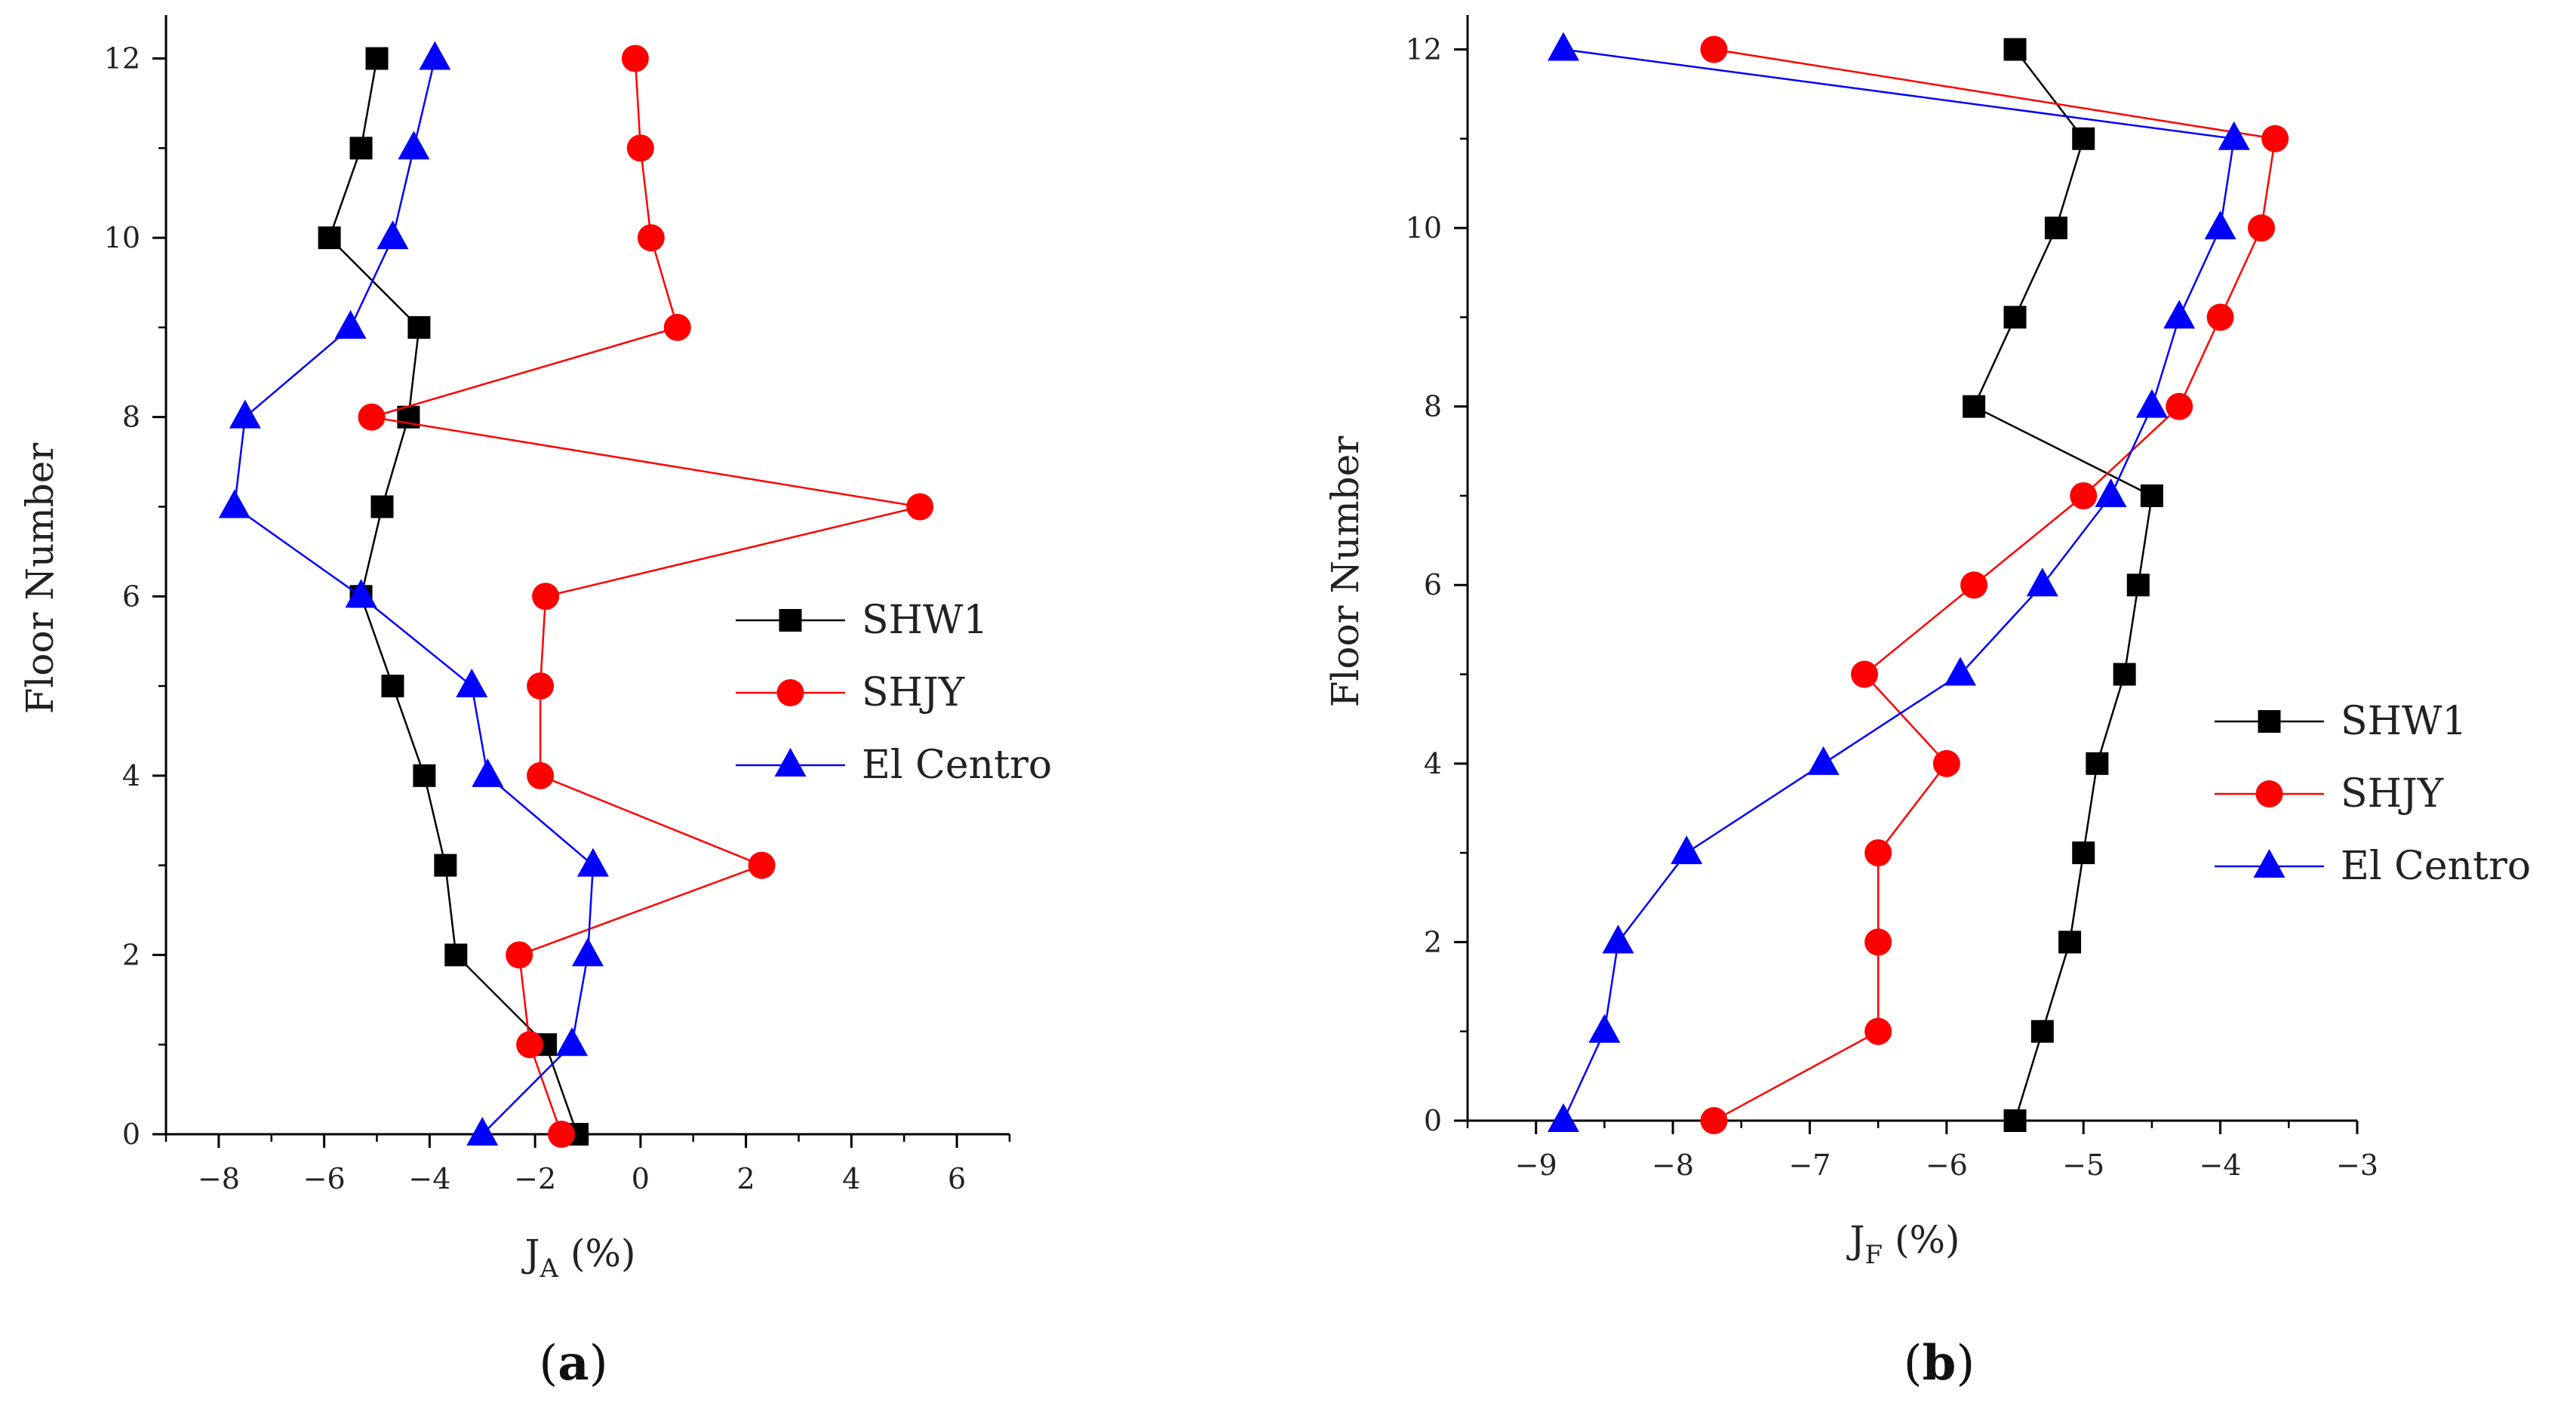 This screenshot has height=1421, width=2576. What do you see at coordinates (1536, 1165) in the screenshot?
I see `x-tick-label: −9` at bounding box center [1536, 1165].